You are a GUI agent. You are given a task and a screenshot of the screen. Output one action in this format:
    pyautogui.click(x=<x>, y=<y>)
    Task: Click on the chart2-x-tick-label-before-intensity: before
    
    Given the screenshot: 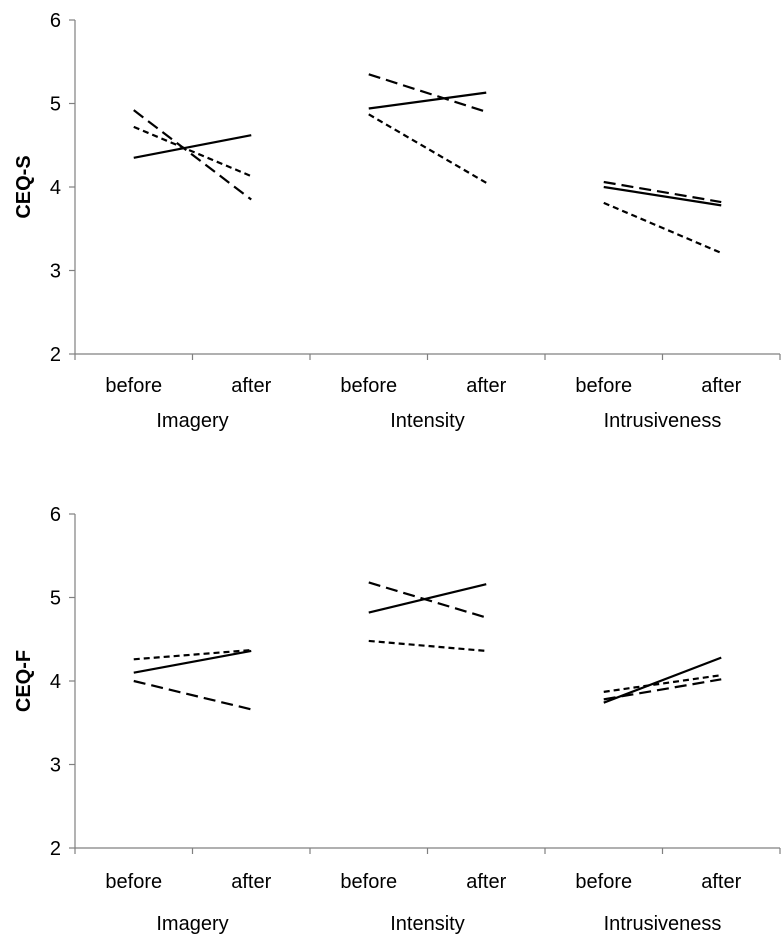 What is the action you would take?
    pyautogui.click(x=368, y=882)
    